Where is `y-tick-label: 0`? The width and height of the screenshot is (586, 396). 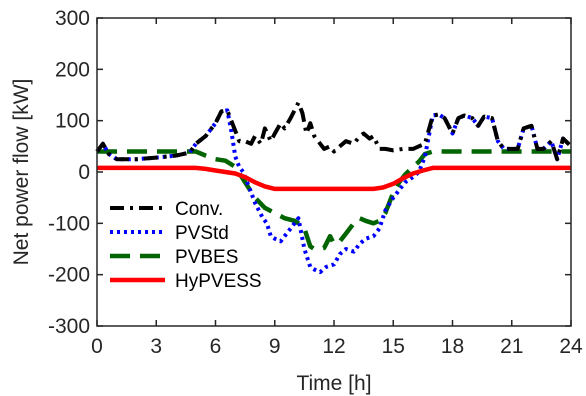 y-tick-label: 0 is located at coordinates (84, 172).